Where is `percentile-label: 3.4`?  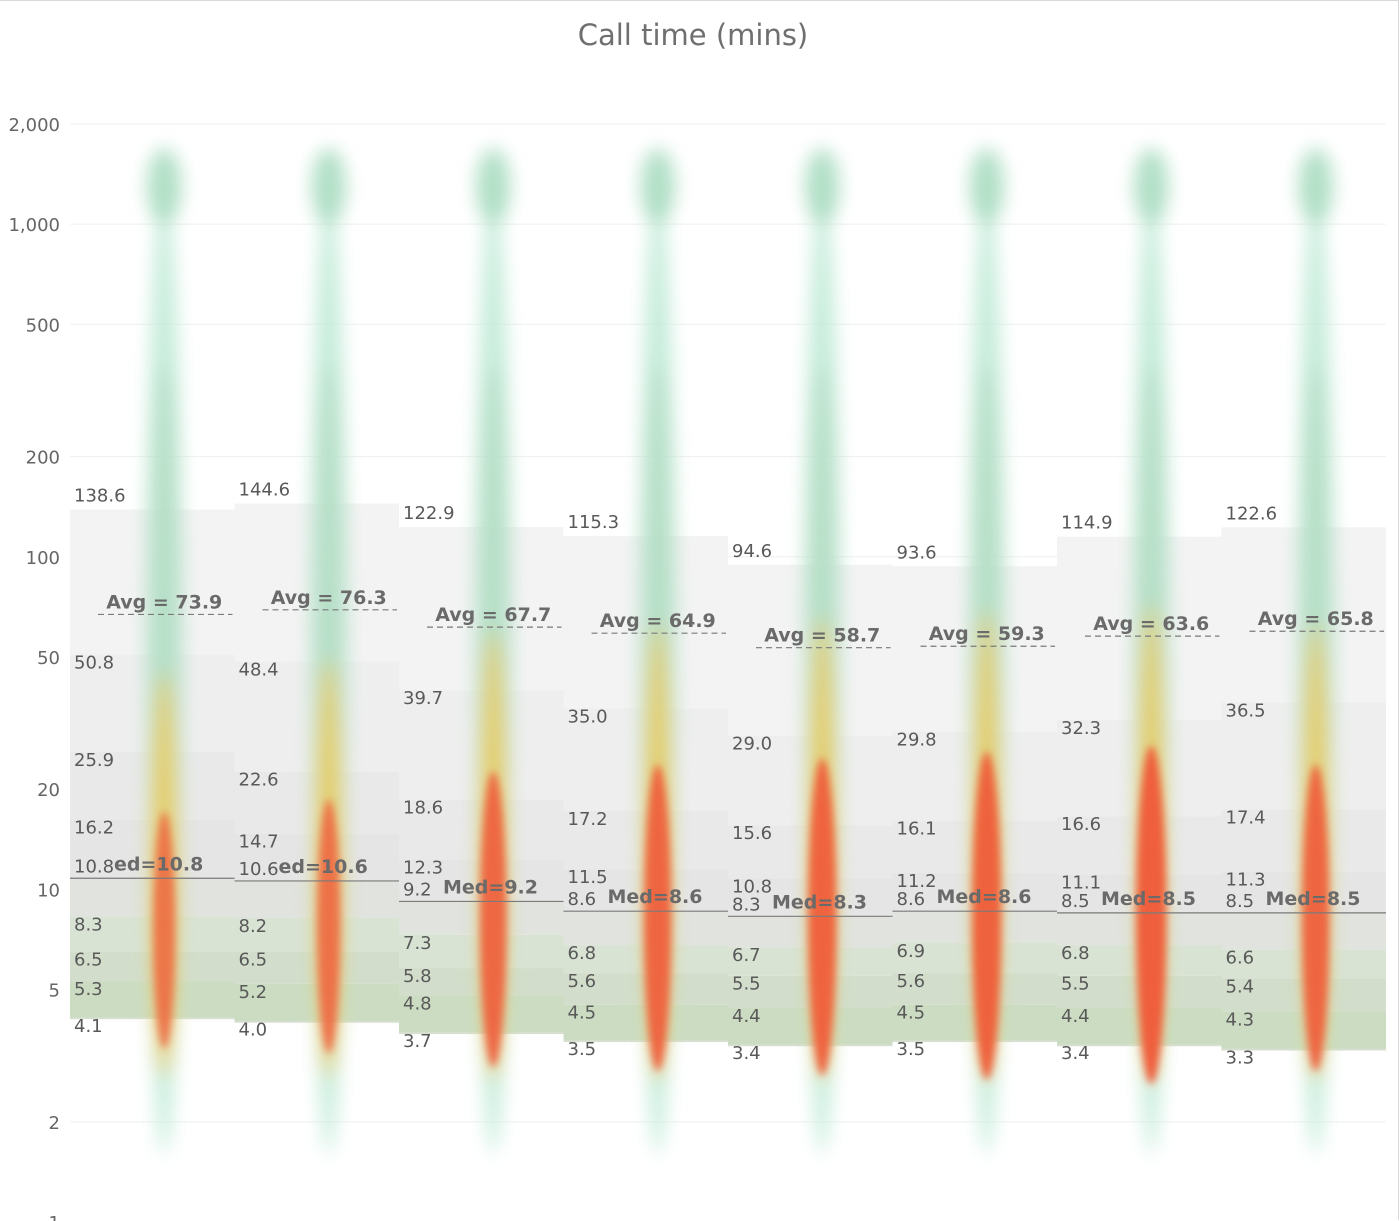
percentile-label: 3.4 is located at coordinates (746, 1053).